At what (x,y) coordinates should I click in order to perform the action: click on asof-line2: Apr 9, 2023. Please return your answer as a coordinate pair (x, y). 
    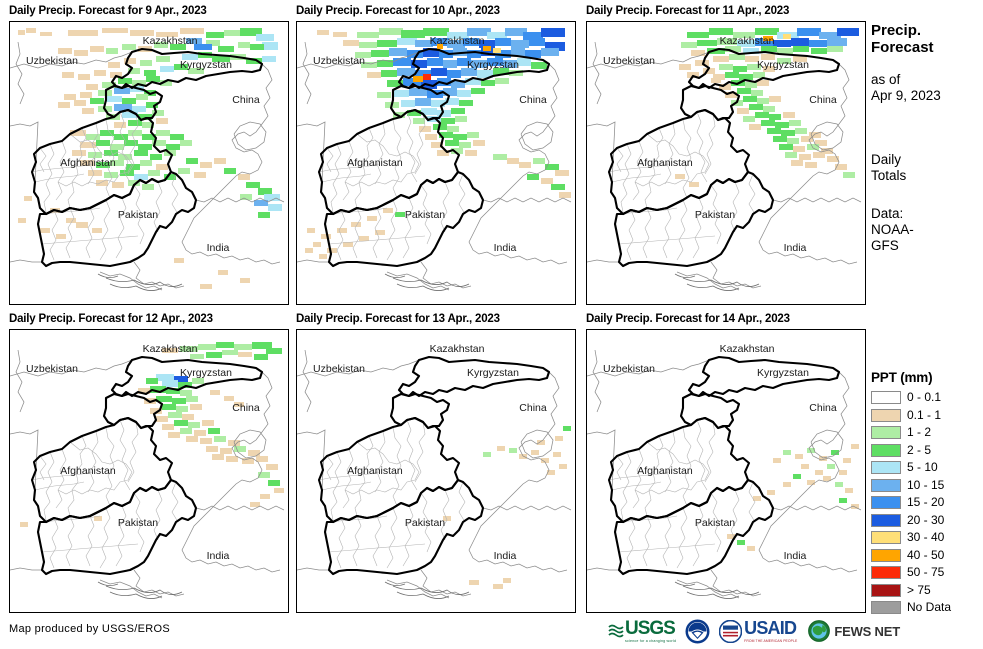
    Looking at the image, I should click on (906, 95).